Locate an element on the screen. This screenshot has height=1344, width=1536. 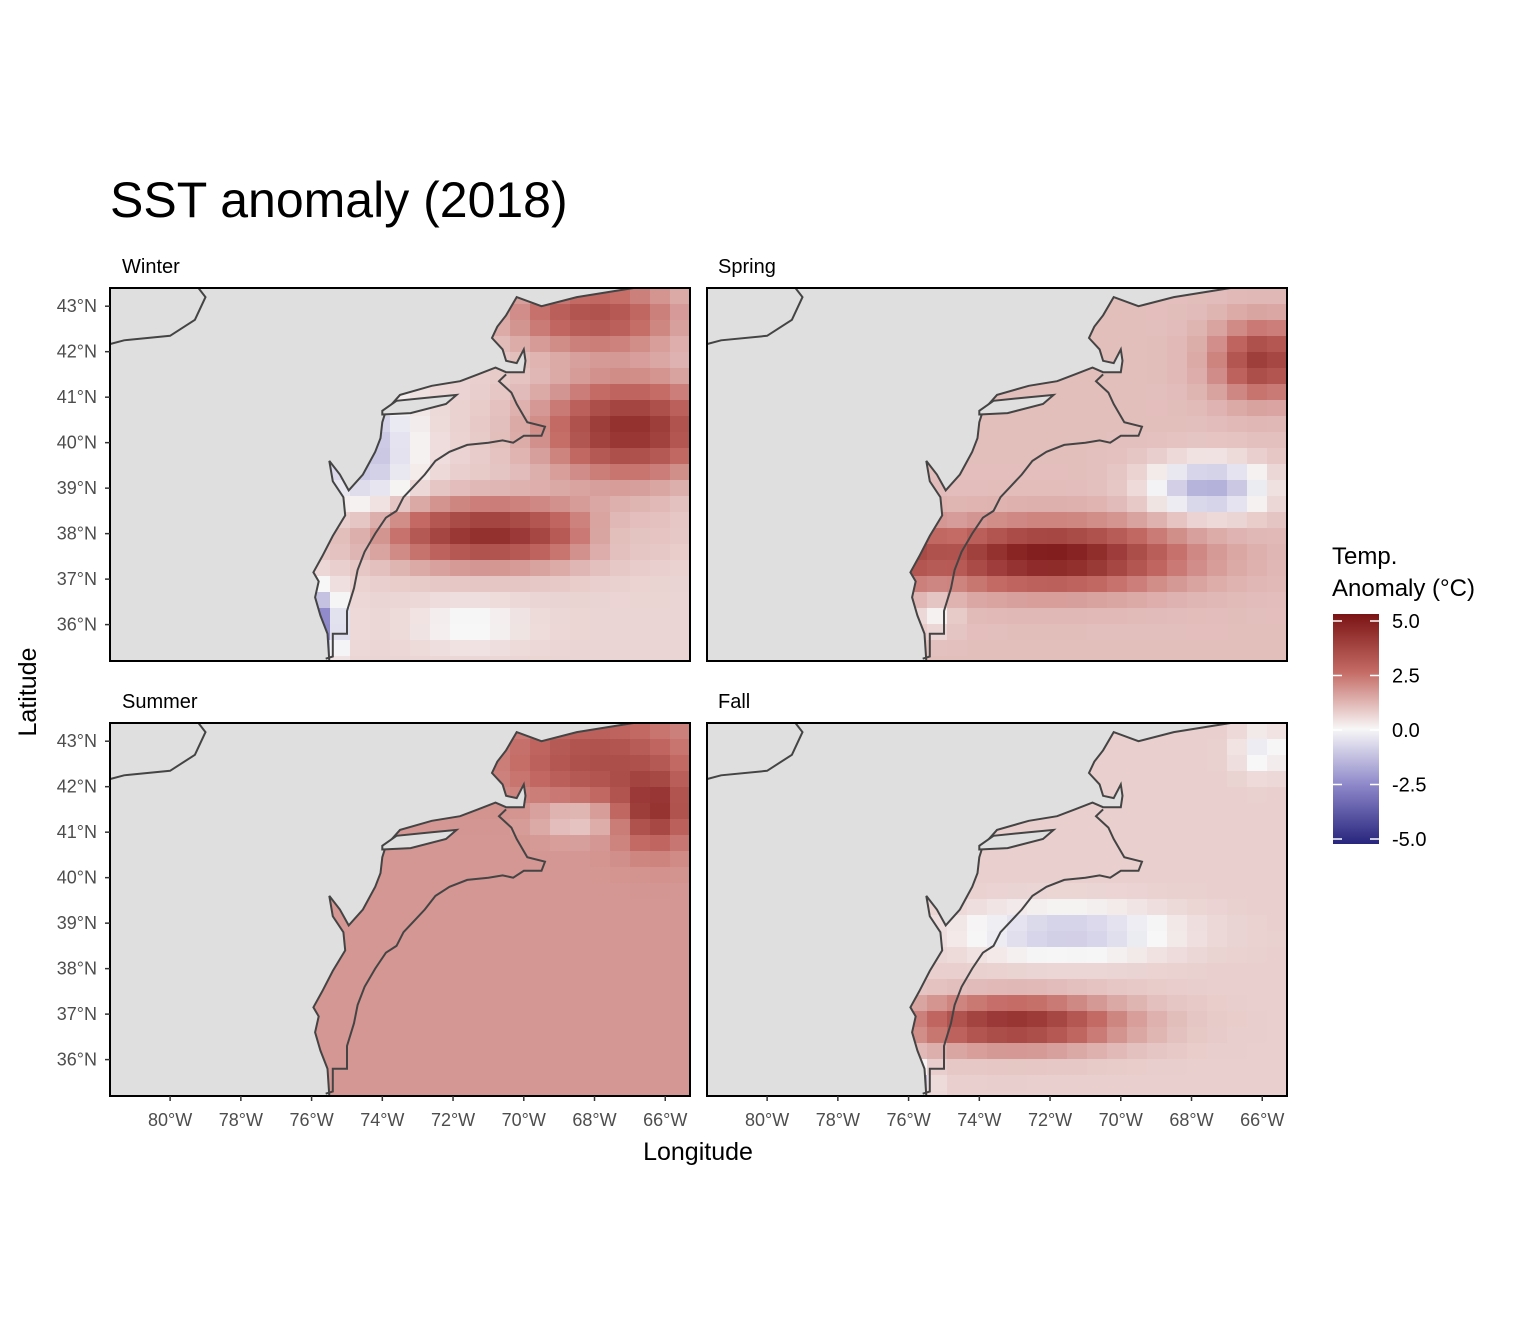
legend-tick-label: 0.0 is located at coordinates (1406, 731).